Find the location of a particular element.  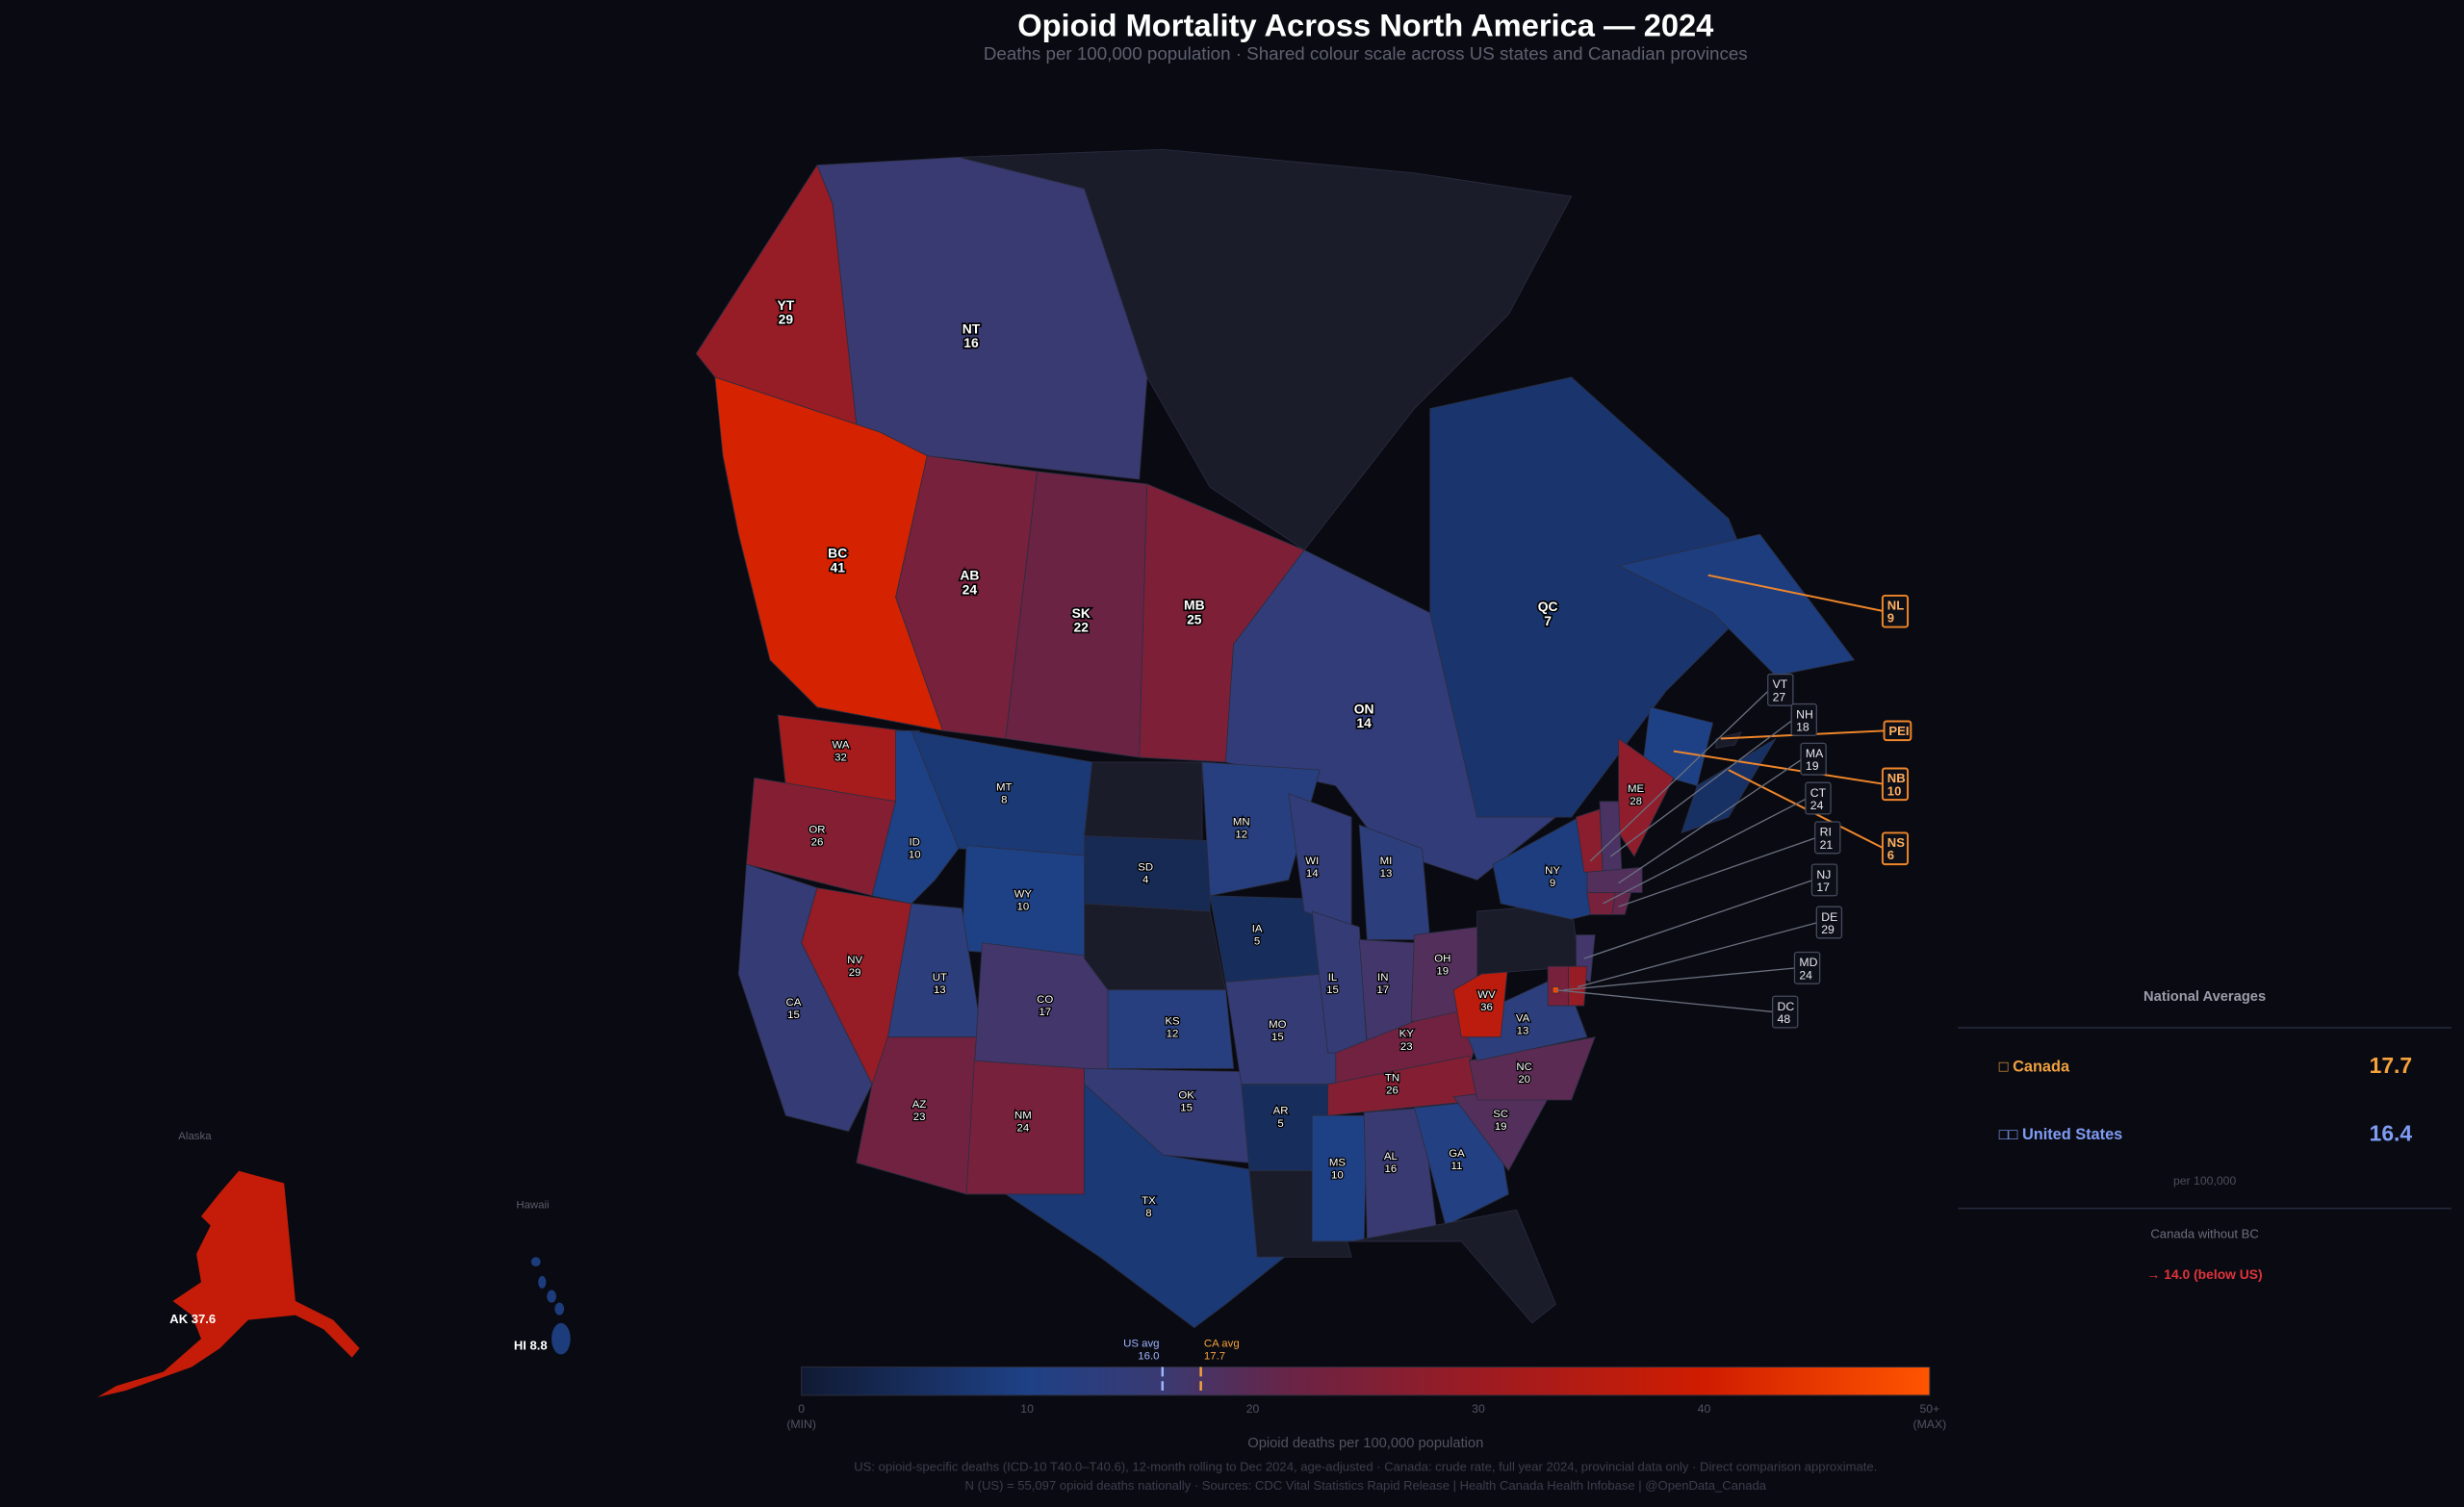

region-code-label: QC is located at coordinates (1548, 606).